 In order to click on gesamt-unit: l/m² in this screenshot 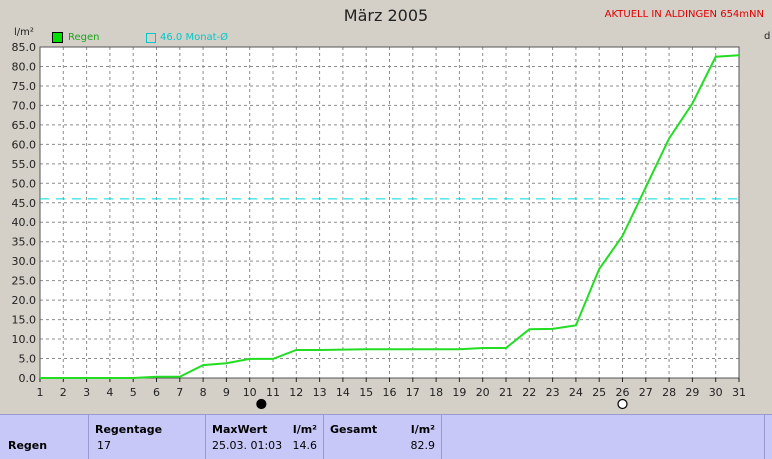, I will do `click(423, 429)`.